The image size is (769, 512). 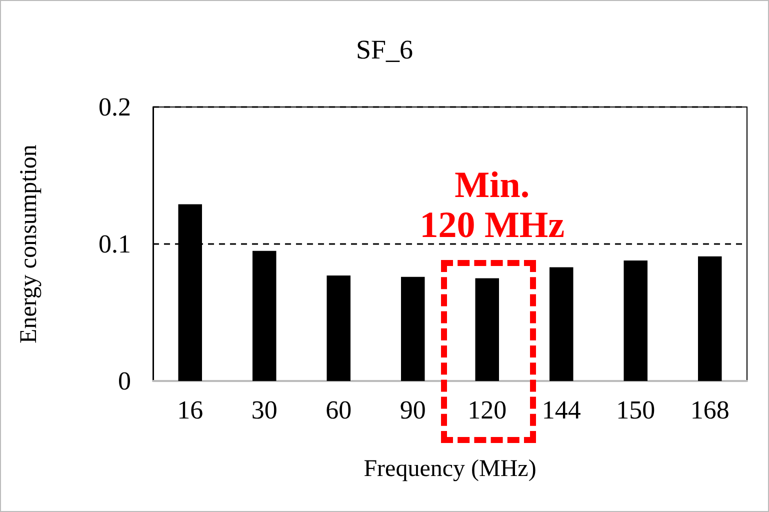 What do you see at coordinates (385, 49) in the screenshot?
I see `chart-title: SF_6` at bounding box center [385, 49].